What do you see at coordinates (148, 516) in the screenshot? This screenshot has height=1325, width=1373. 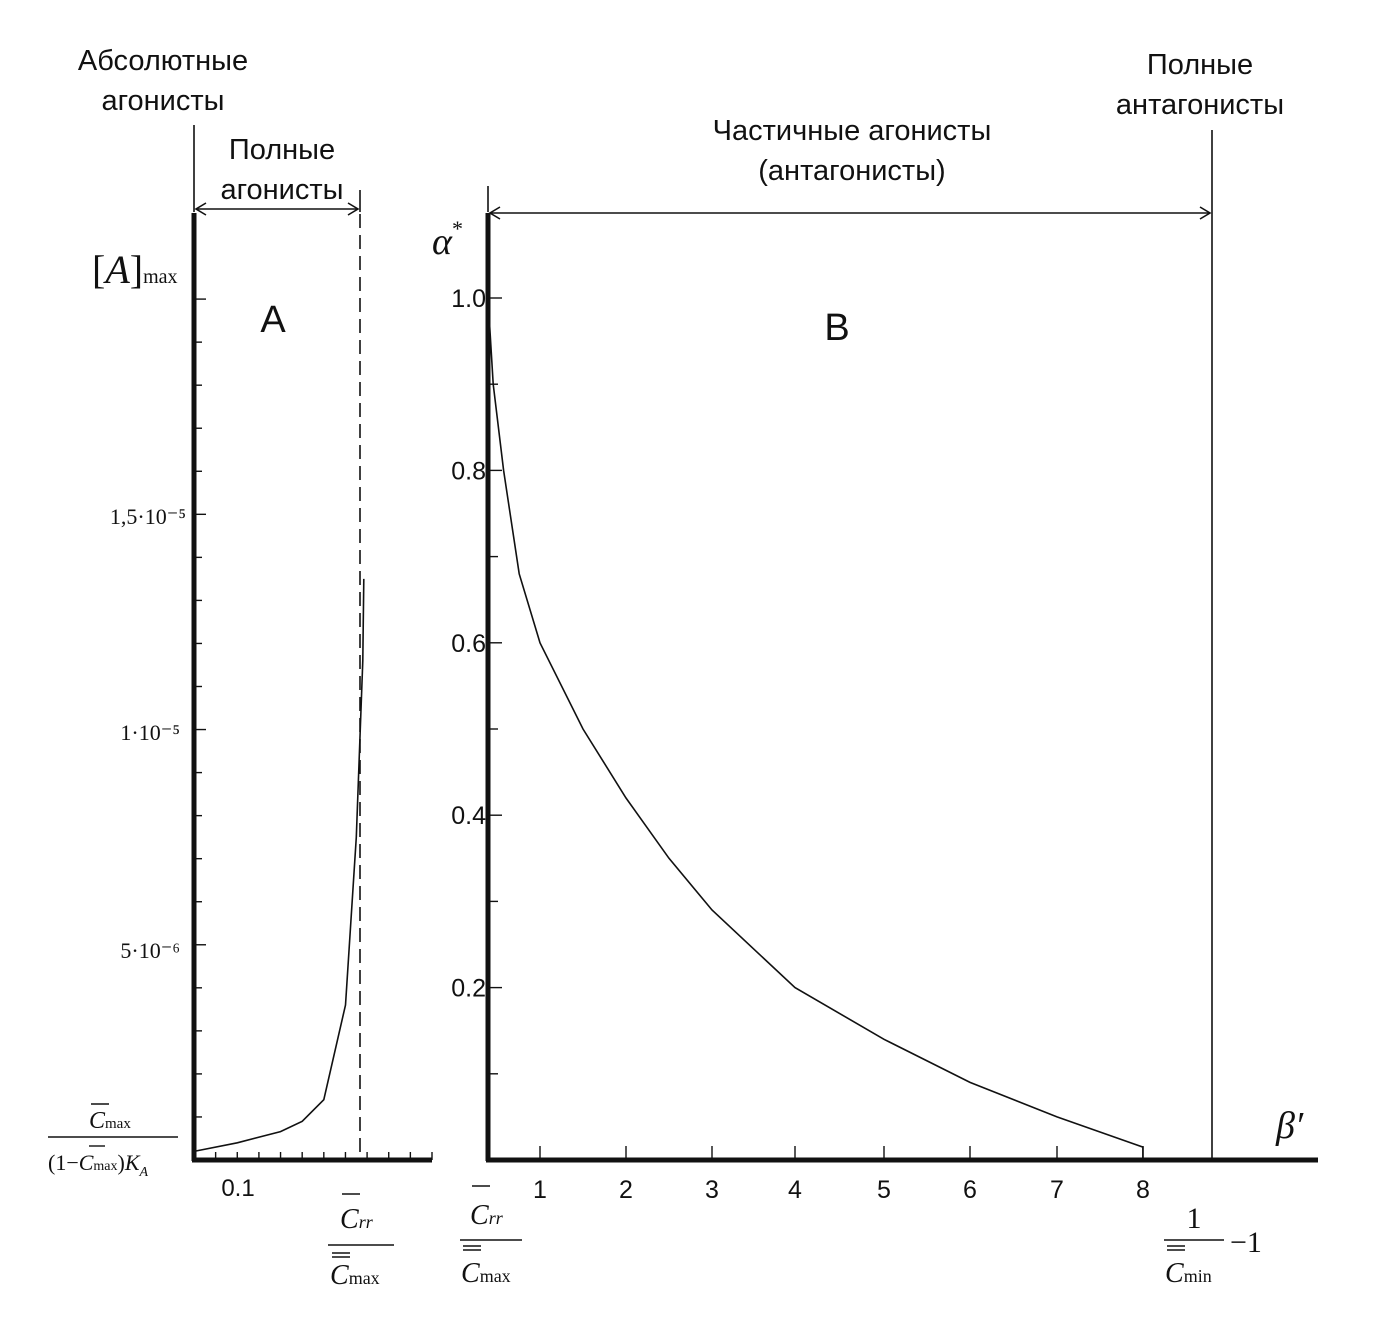 I see `panel-a-ytick-label: 1,5·10⁻⁵` at bounding box center [148, 516].